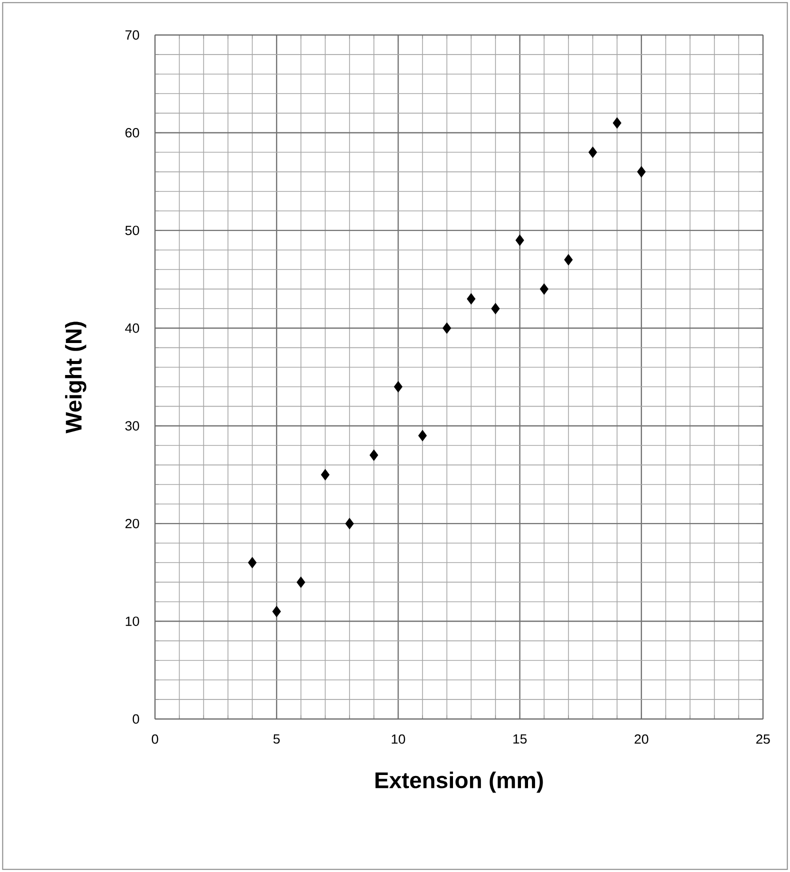 The height and width of the screenshot is (872, 790). I want to click on x-tick-label: 25, so click(763, 739).